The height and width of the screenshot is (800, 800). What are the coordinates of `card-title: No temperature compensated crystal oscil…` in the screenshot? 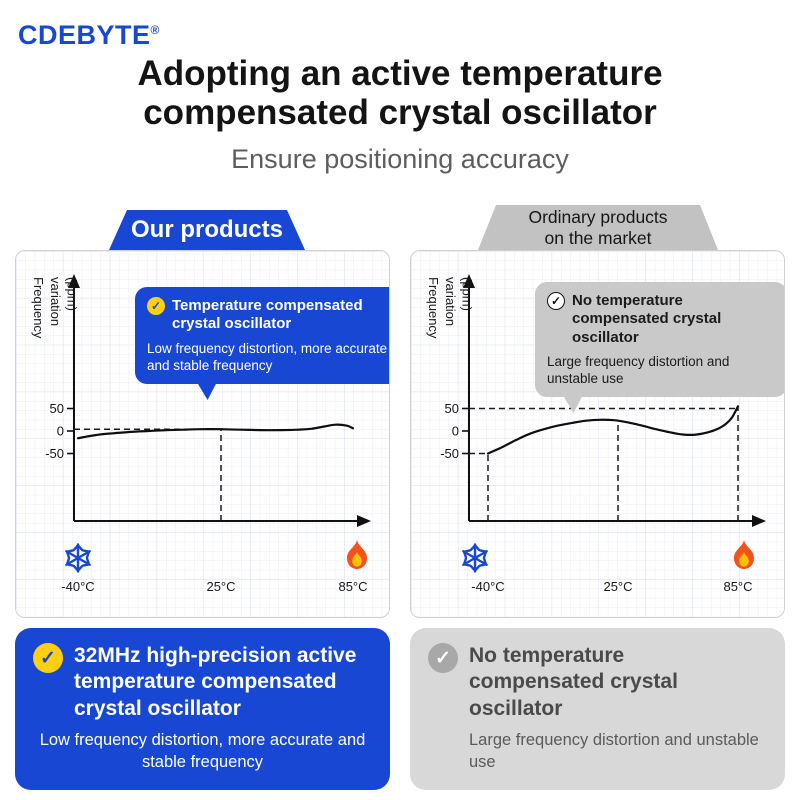 It's located at (573, 682).